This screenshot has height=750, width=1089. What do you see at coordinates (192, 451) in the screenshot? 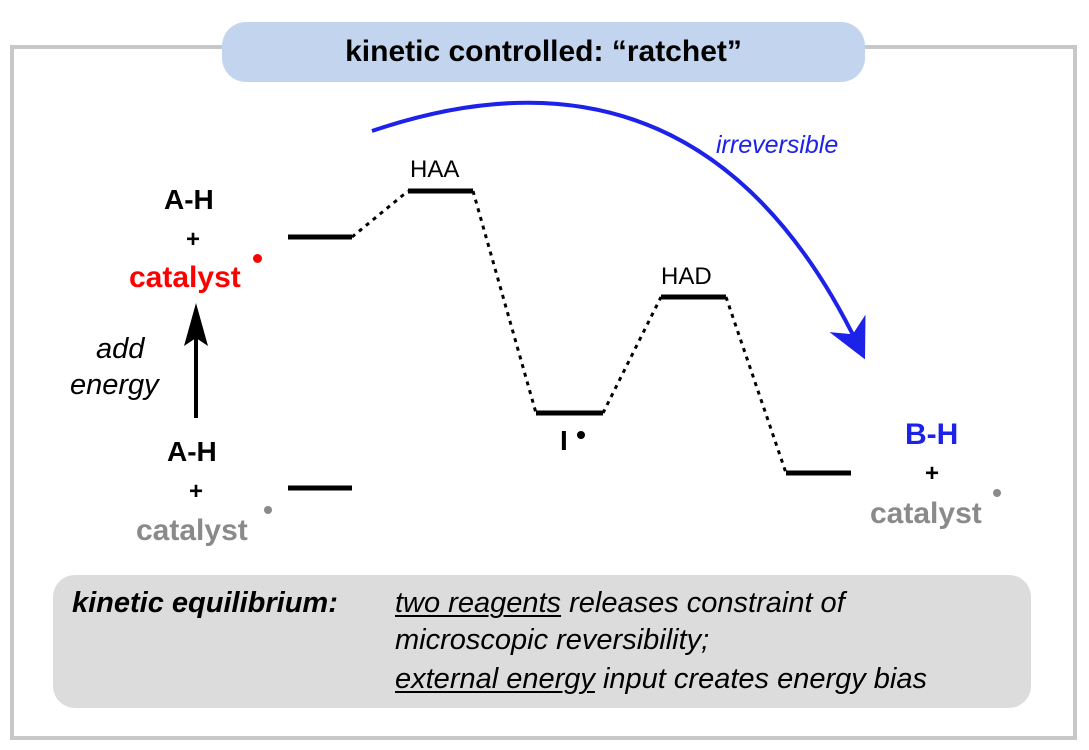
I see `bottom-reactant-label: A-H` at bounding box center [192, 451].